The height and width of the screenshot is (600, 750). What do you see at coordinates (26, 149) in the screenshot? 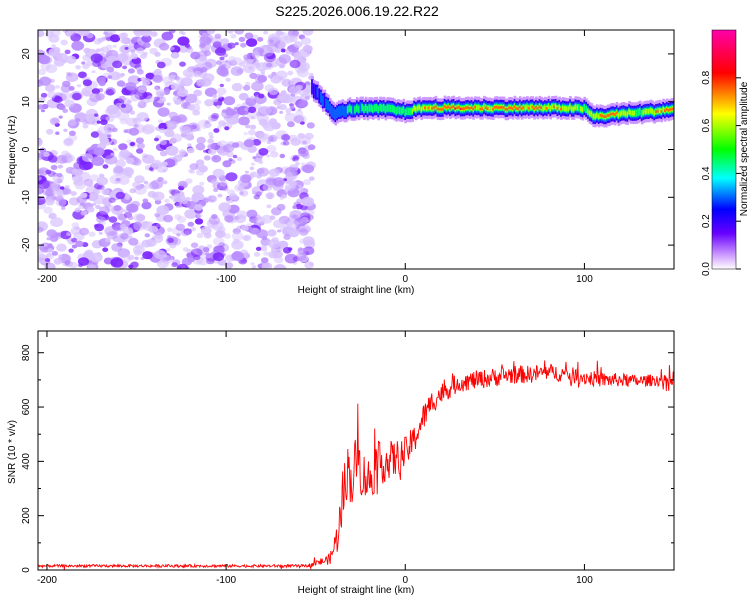
I see `y-tick-label: 0` at bounding box center [26, 149].